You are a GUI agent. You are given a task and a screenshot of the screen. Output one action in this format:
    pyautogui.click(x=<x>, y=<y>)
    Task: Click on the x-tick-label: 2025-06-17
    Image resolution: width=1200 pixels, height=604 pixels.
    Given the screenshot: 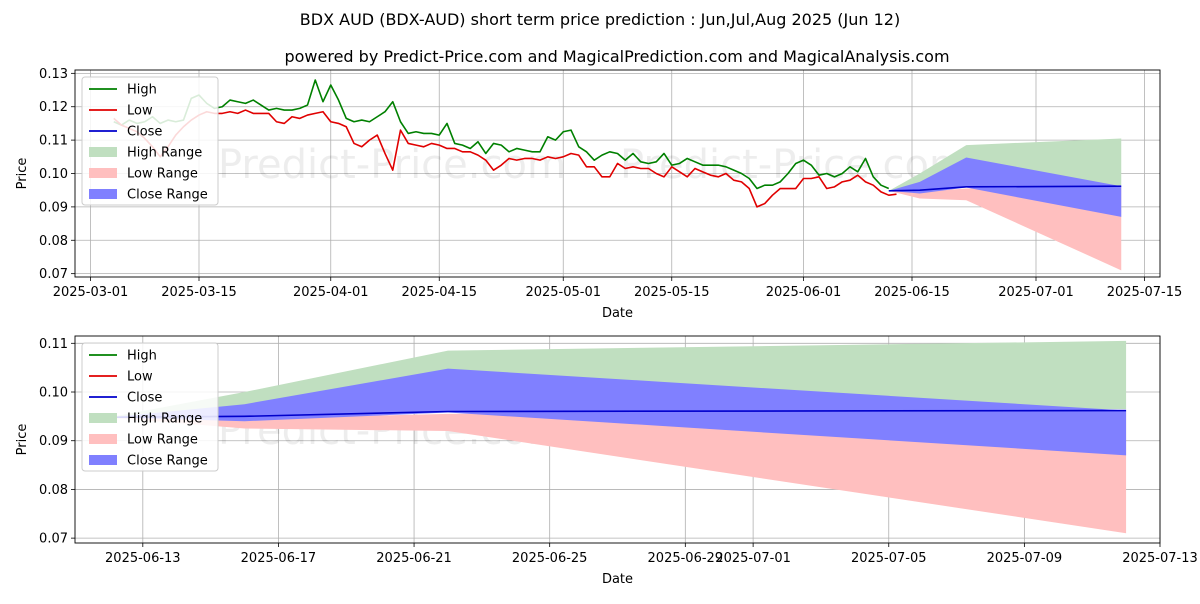 What is the action you would take?
    pyautogui.click(x=279, y=558)
    